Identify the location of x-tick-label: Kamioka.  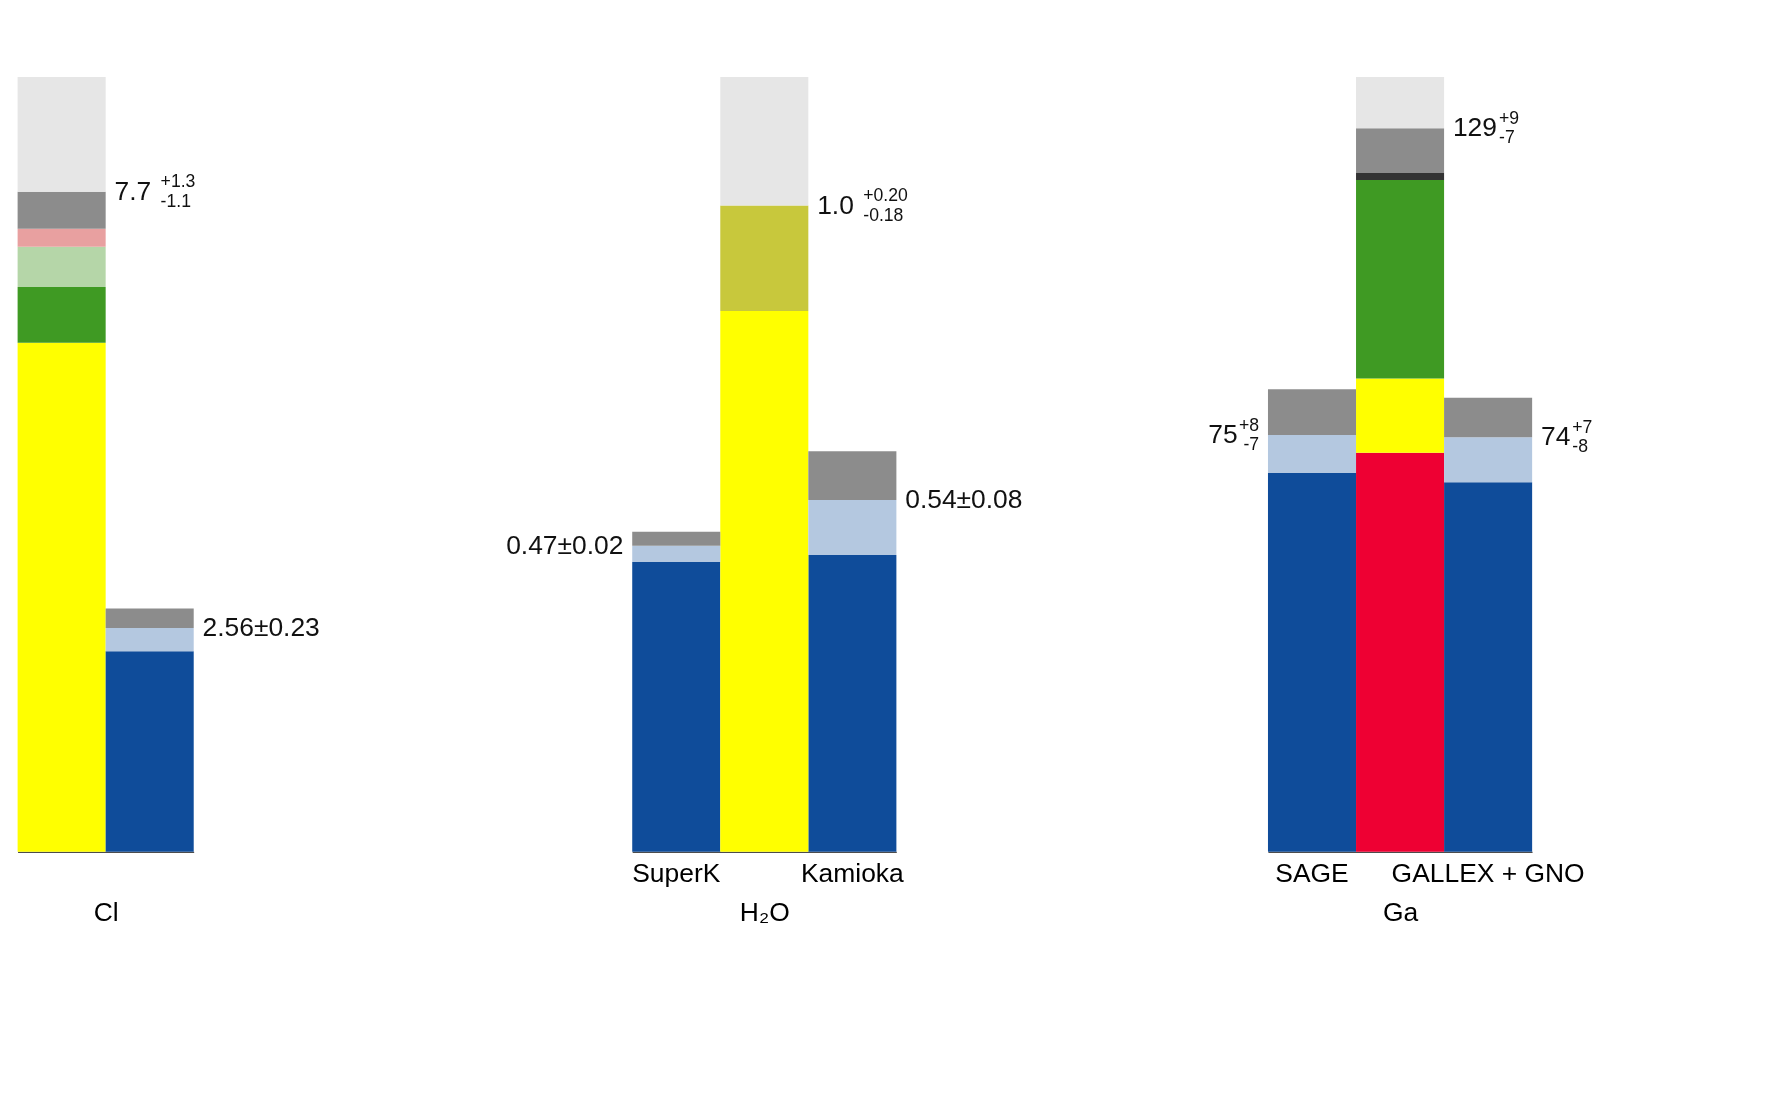
(852, 873).